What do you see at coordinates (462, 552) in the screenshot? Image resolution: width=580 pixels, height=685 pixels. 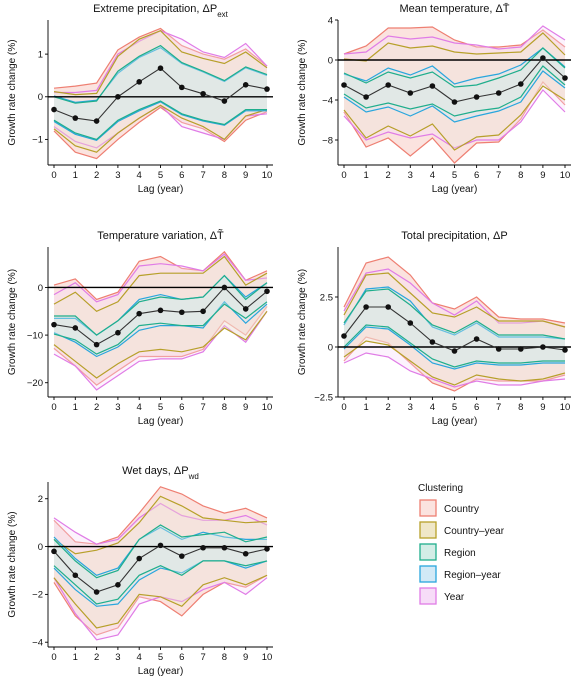 I see `legend-entries: Country Country–year Region Region–year Year` at bounding box center [462, 552].